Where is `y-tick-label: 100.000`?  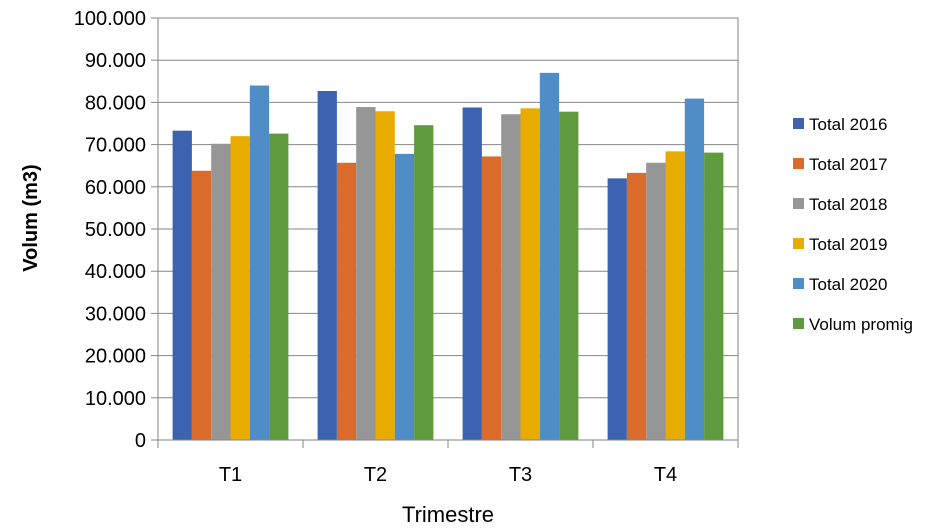
y-tick-label: 100.000 is located at coordinates (110, 19).